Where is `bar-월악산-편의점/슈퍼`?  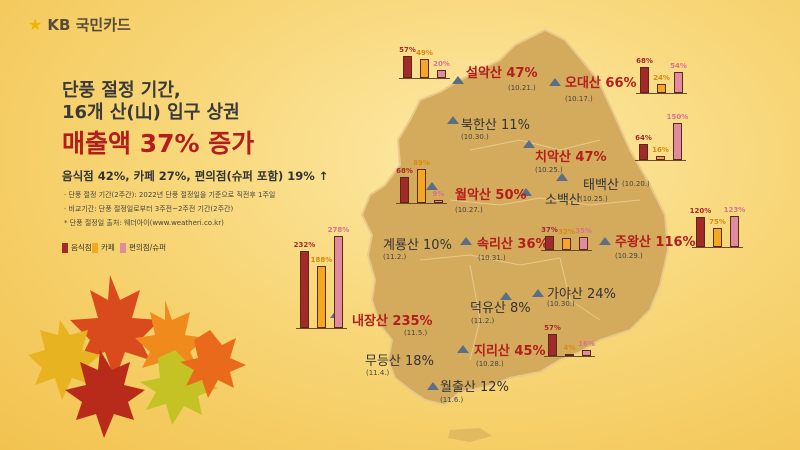 bar-월악산-편의점/슈퍼 is located at coordinates (438, 201).